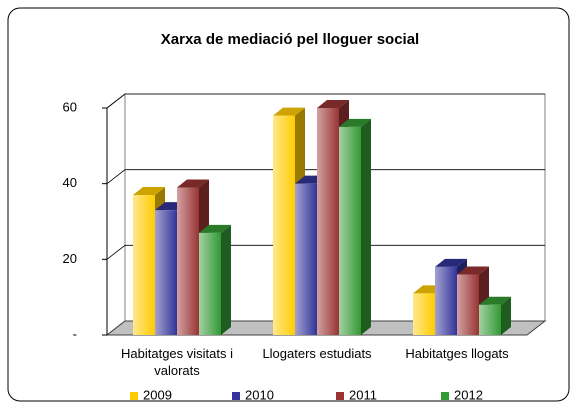 Image resolution: width=577 pixels, height=410 pixels. Describe the element at coordinates (70, 258) in the screenshot. I see `y-tick-label: 20` at that location.